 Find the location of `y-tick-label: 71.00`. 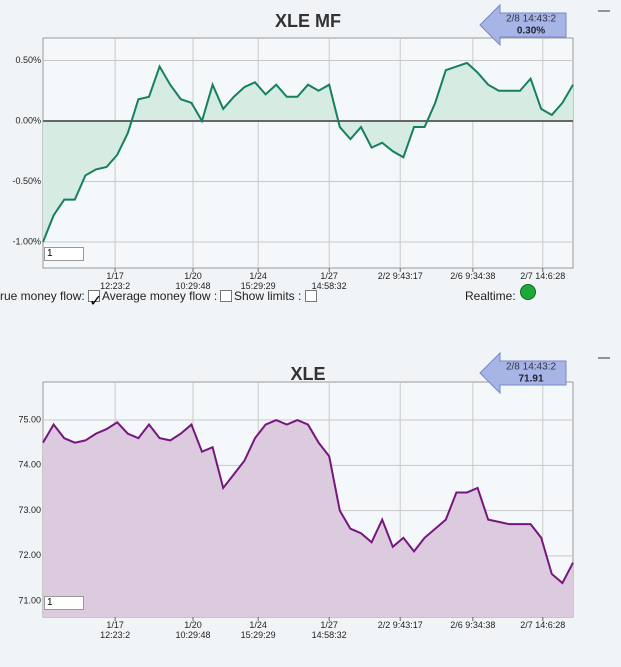

y-tick-label: 71.00 is located at coordinates (29, 601).